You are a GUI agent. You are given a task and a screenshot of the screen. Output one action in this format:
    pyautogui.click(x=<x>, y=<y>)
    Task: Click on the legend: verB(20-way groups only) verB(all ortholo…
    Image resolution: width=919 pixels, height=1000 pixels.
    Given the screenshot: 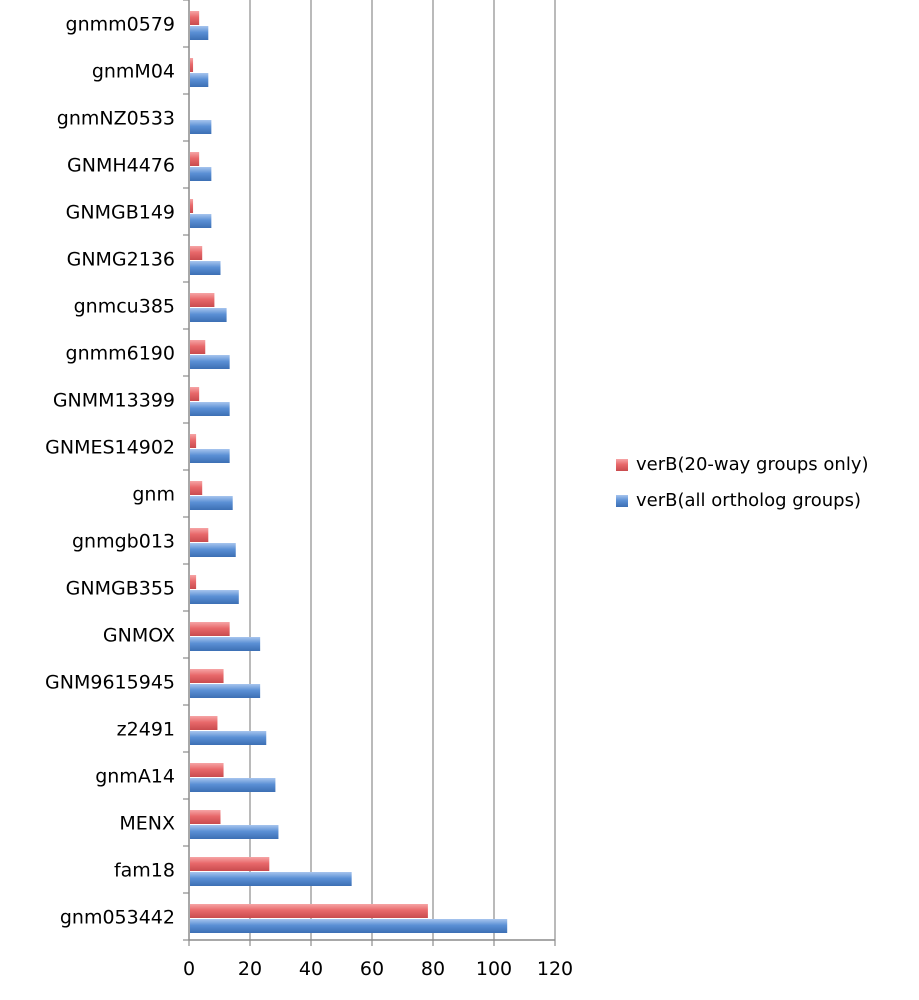 What is the action you would take?
    pyautogui.click(x=742, y=482)
    